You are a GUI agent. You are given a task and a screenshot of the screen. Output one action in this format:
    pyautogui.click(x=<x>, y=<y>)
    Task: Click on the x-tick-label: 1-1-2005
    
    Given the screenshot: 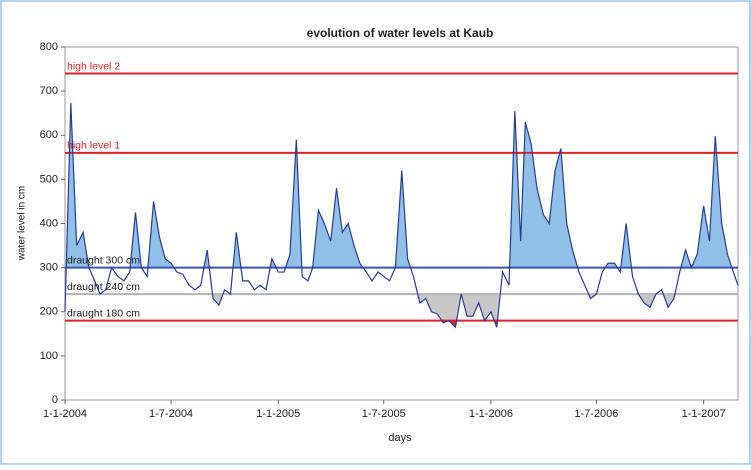 What is the action you would take?
    pyautogui.click(x=278, y=414)
    